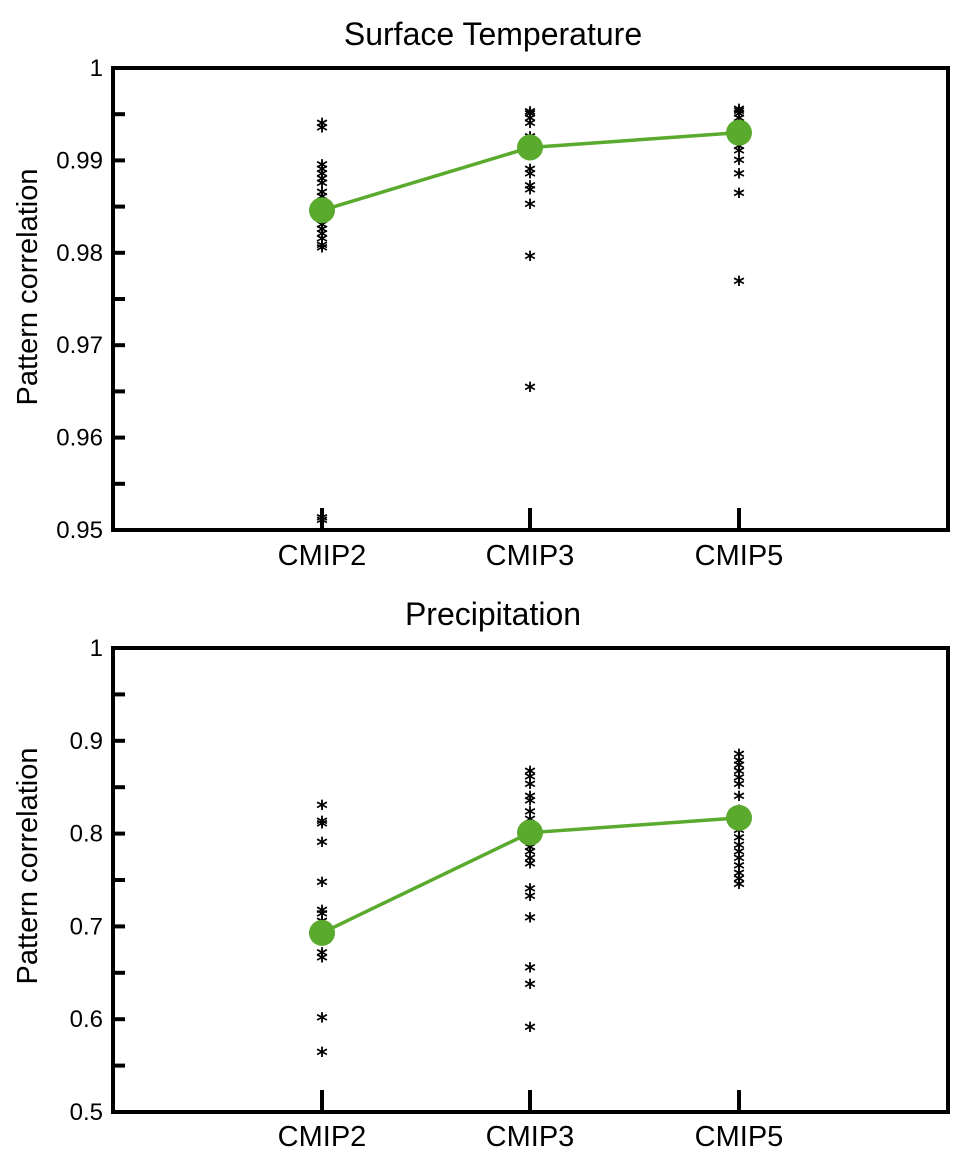  Describe the element at coordinates (86, 1112) in the screenshot. I see `y-tick-label: 0.5` at that location.